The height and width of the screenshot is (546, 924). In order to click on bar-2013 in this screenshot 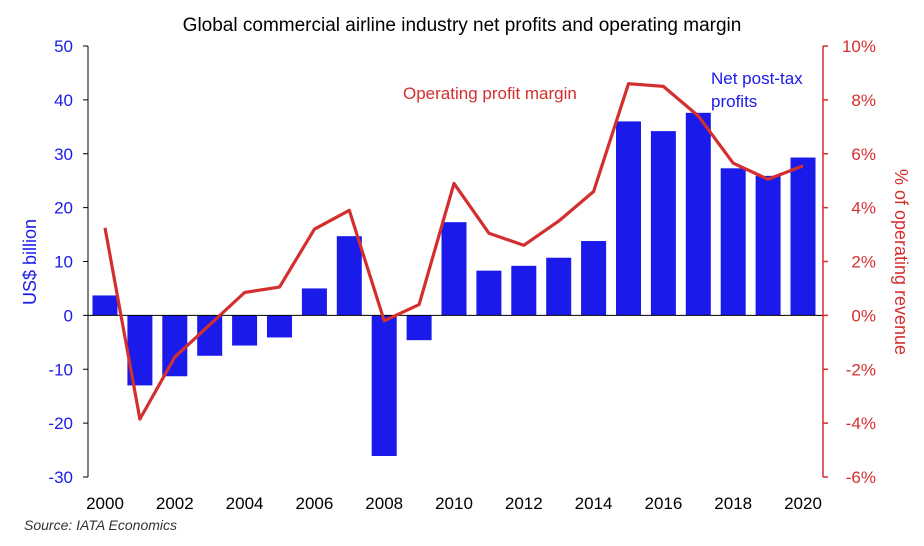, I will do `click(559, 286)`.